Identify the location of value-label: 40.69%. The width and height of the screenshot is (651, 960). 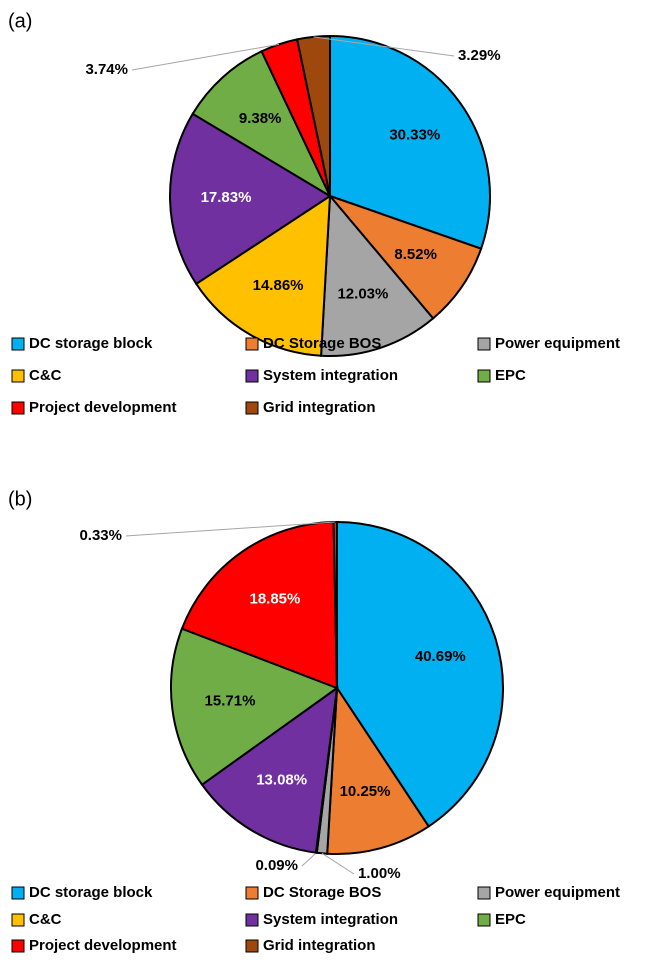
(440, 656).